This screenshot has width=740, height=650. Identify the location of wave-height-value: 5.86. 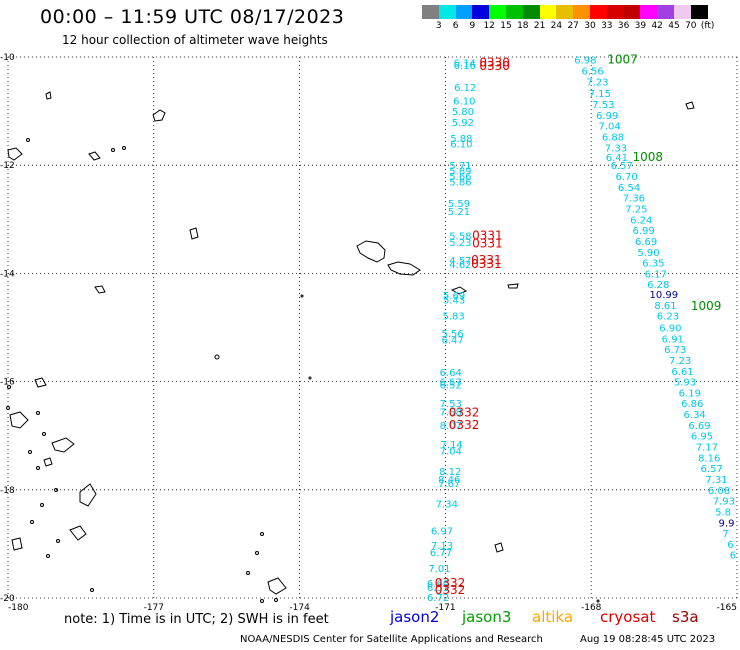
(460, 182).